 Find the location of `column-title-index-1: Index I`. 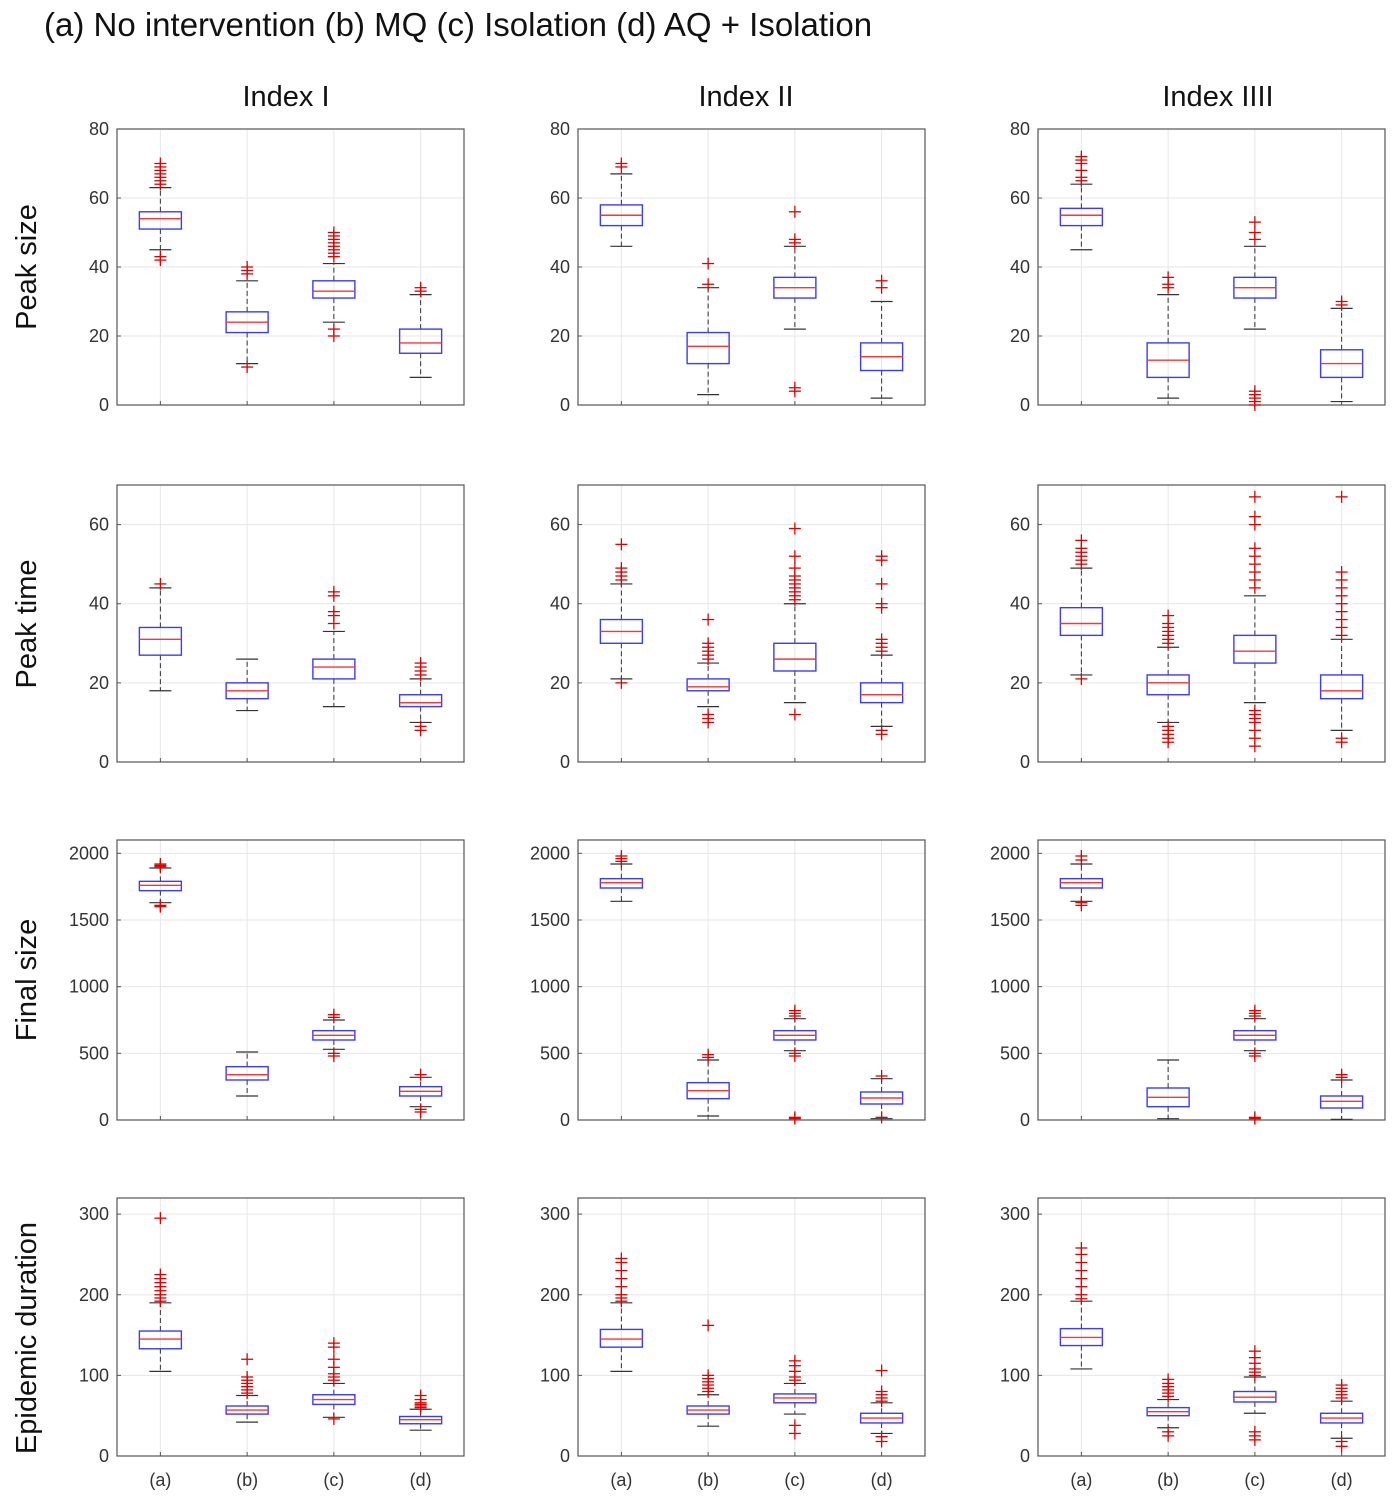

column-title-index-1: Index I is located at coordinates (285, 97).